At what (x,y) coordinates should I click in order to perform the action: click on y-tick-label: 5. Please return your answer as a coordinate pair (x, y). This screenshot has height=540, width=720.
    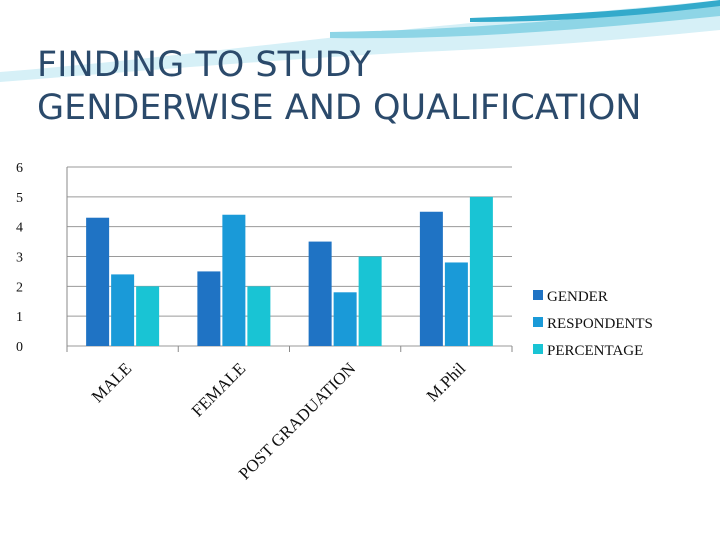
    Looking at the image, I should click on (19, 198).